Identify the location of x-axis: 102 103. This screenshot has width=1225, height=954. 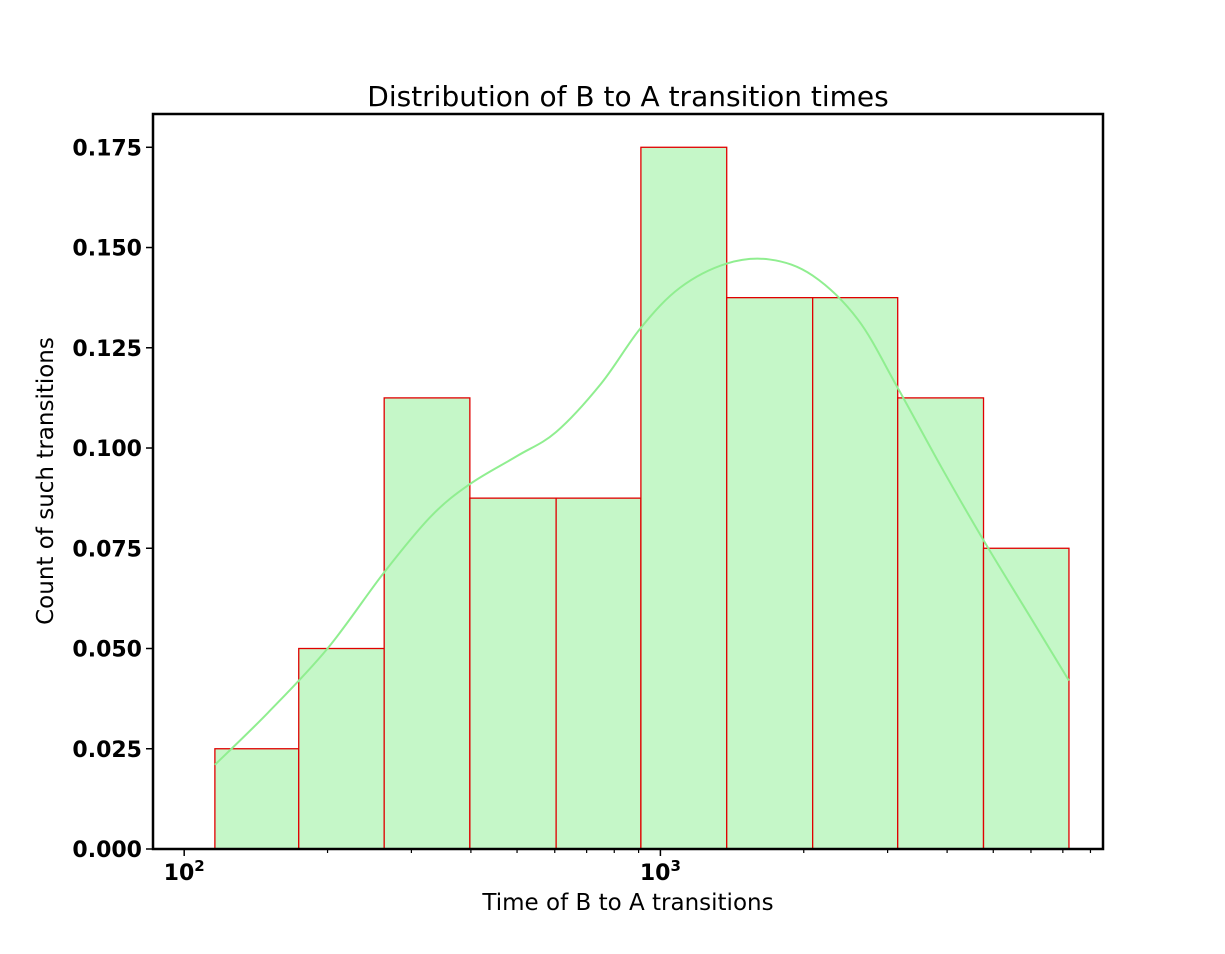
(627, 867).